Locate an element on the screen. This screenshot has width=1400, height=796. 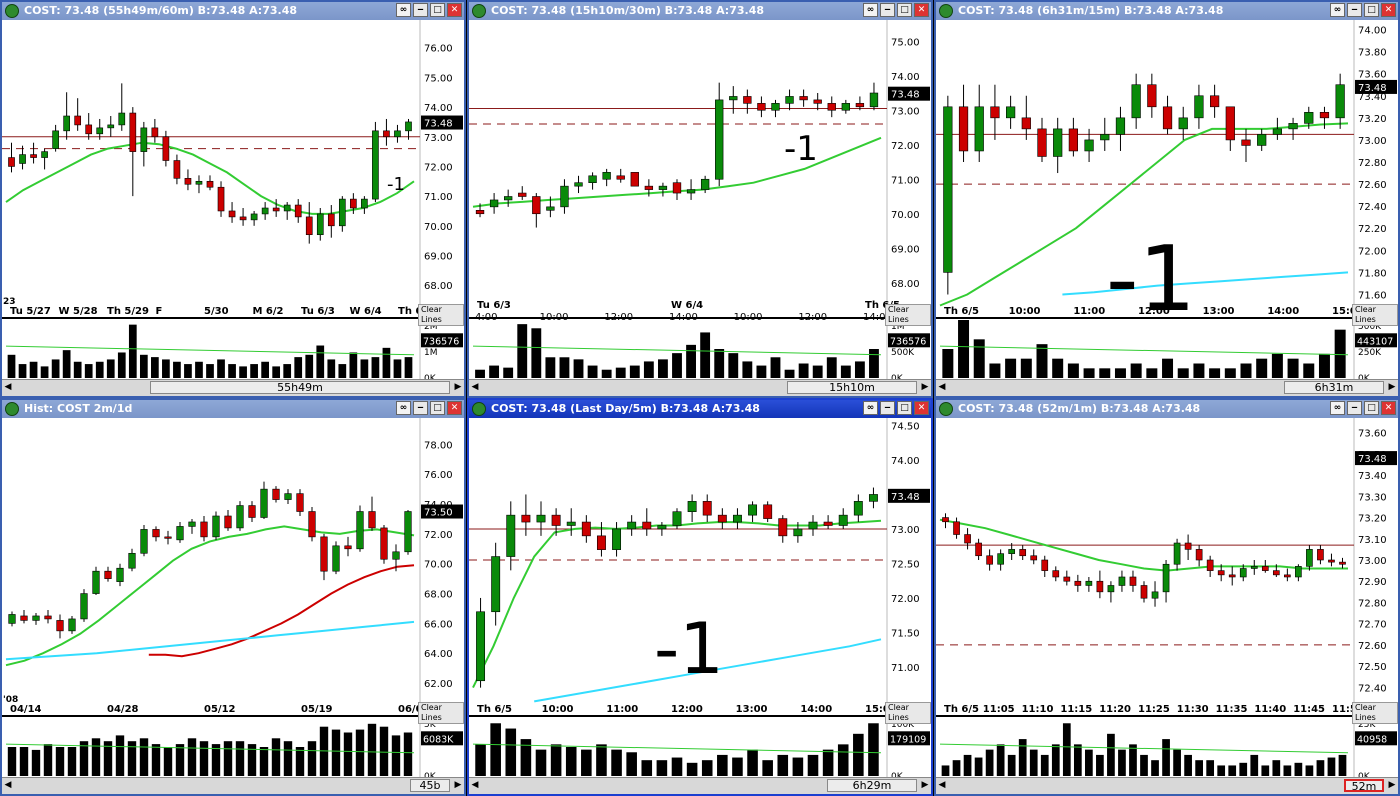
window-title: Hist: COST 2m/1d is located at coordinates (78, 408).